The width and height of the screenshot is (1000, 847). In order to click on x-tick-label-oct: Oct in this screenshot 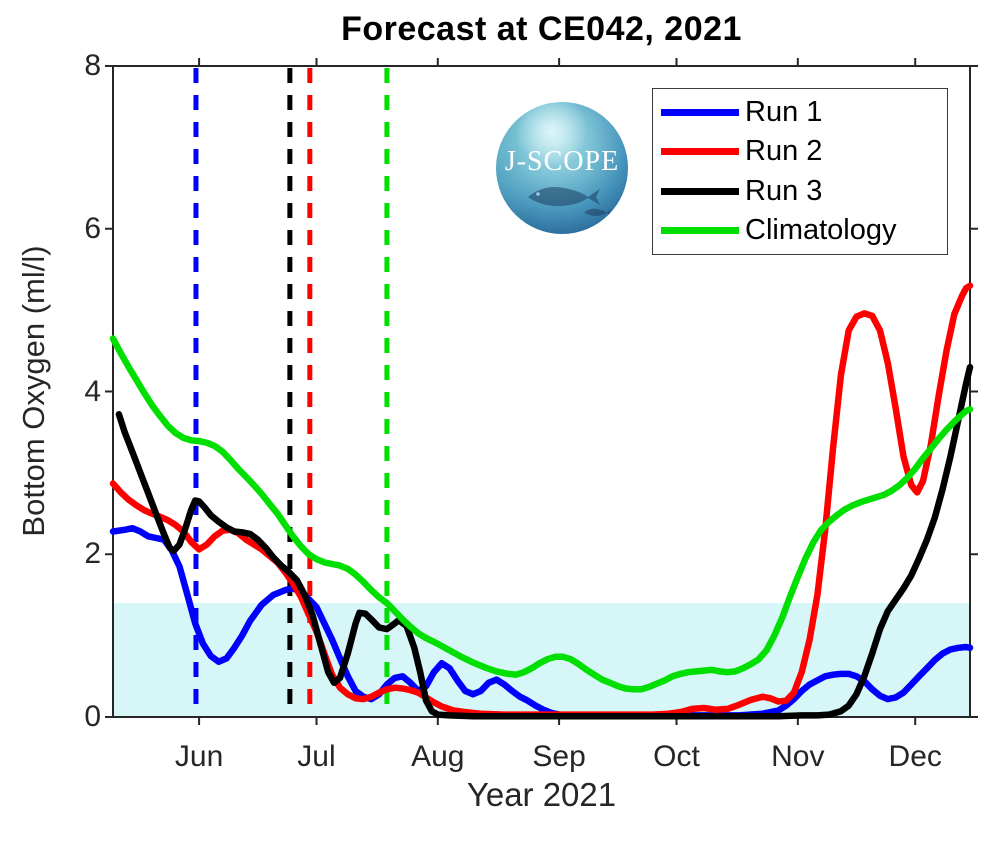, I will do `click(676, 756)`.